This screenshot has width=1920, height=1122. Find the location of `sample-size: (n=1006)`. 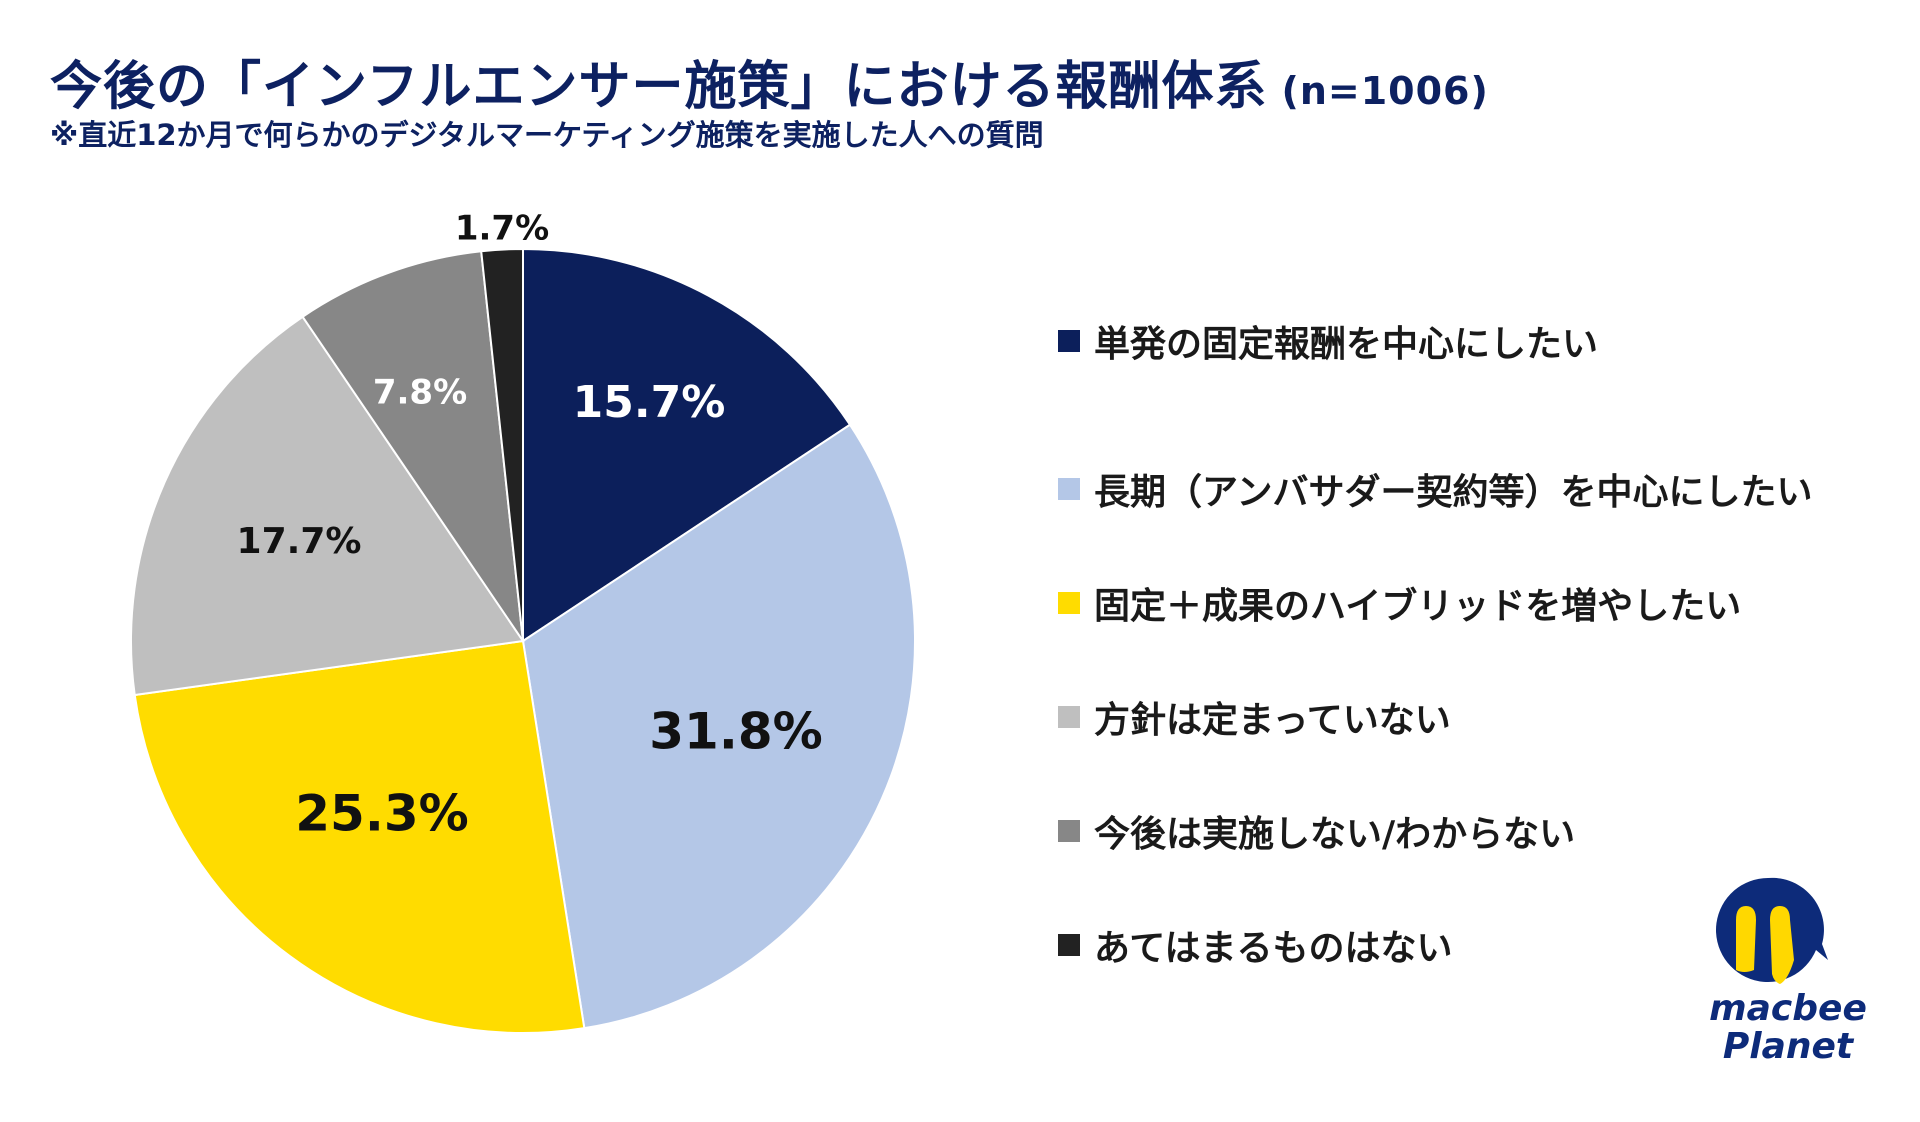

sample-size: (n=1006) is located at coordinates (1385, 91).